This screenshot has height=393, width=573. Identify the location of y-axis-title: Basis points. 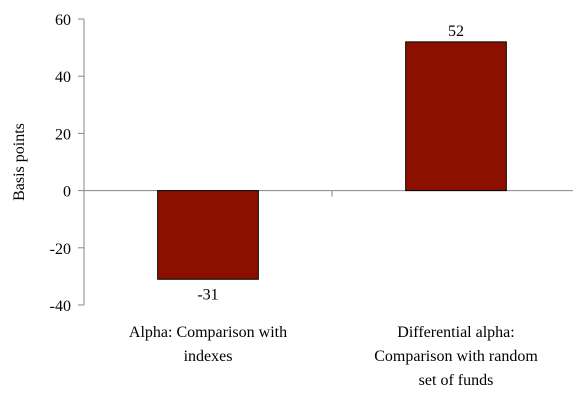
(19, 162).